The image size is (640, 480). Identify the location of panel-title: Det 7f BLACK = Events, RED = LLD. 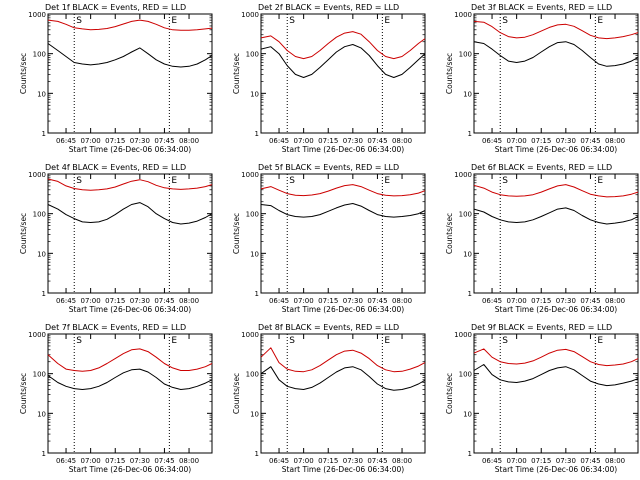
(115, 327).